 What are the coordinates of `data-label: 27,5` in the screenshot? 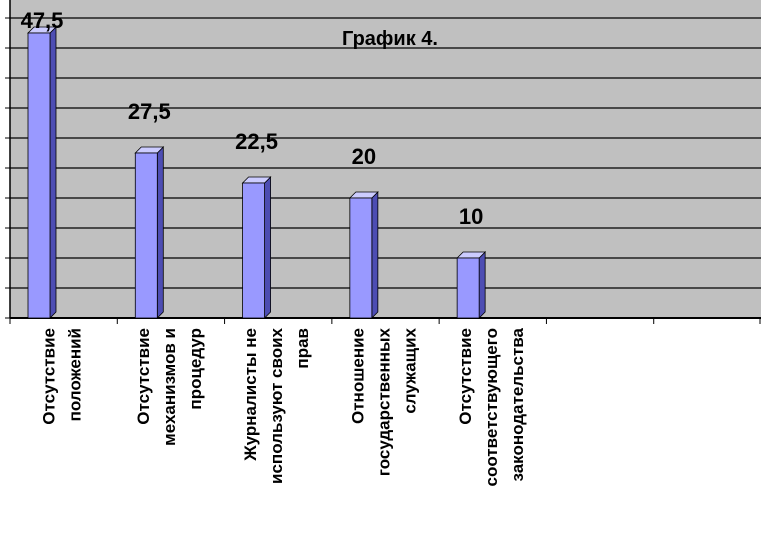 It's located at (149, 111).